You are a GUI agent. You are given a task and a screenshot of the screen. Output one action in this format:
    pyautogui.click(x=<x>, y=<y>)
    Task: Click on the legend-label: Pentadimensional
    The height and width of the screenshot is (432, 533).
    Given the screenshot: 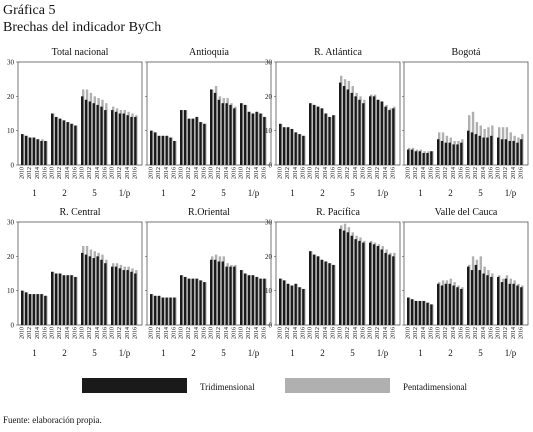 What is the action you would take?
    pyautogui.click(x=435, y=387)
    